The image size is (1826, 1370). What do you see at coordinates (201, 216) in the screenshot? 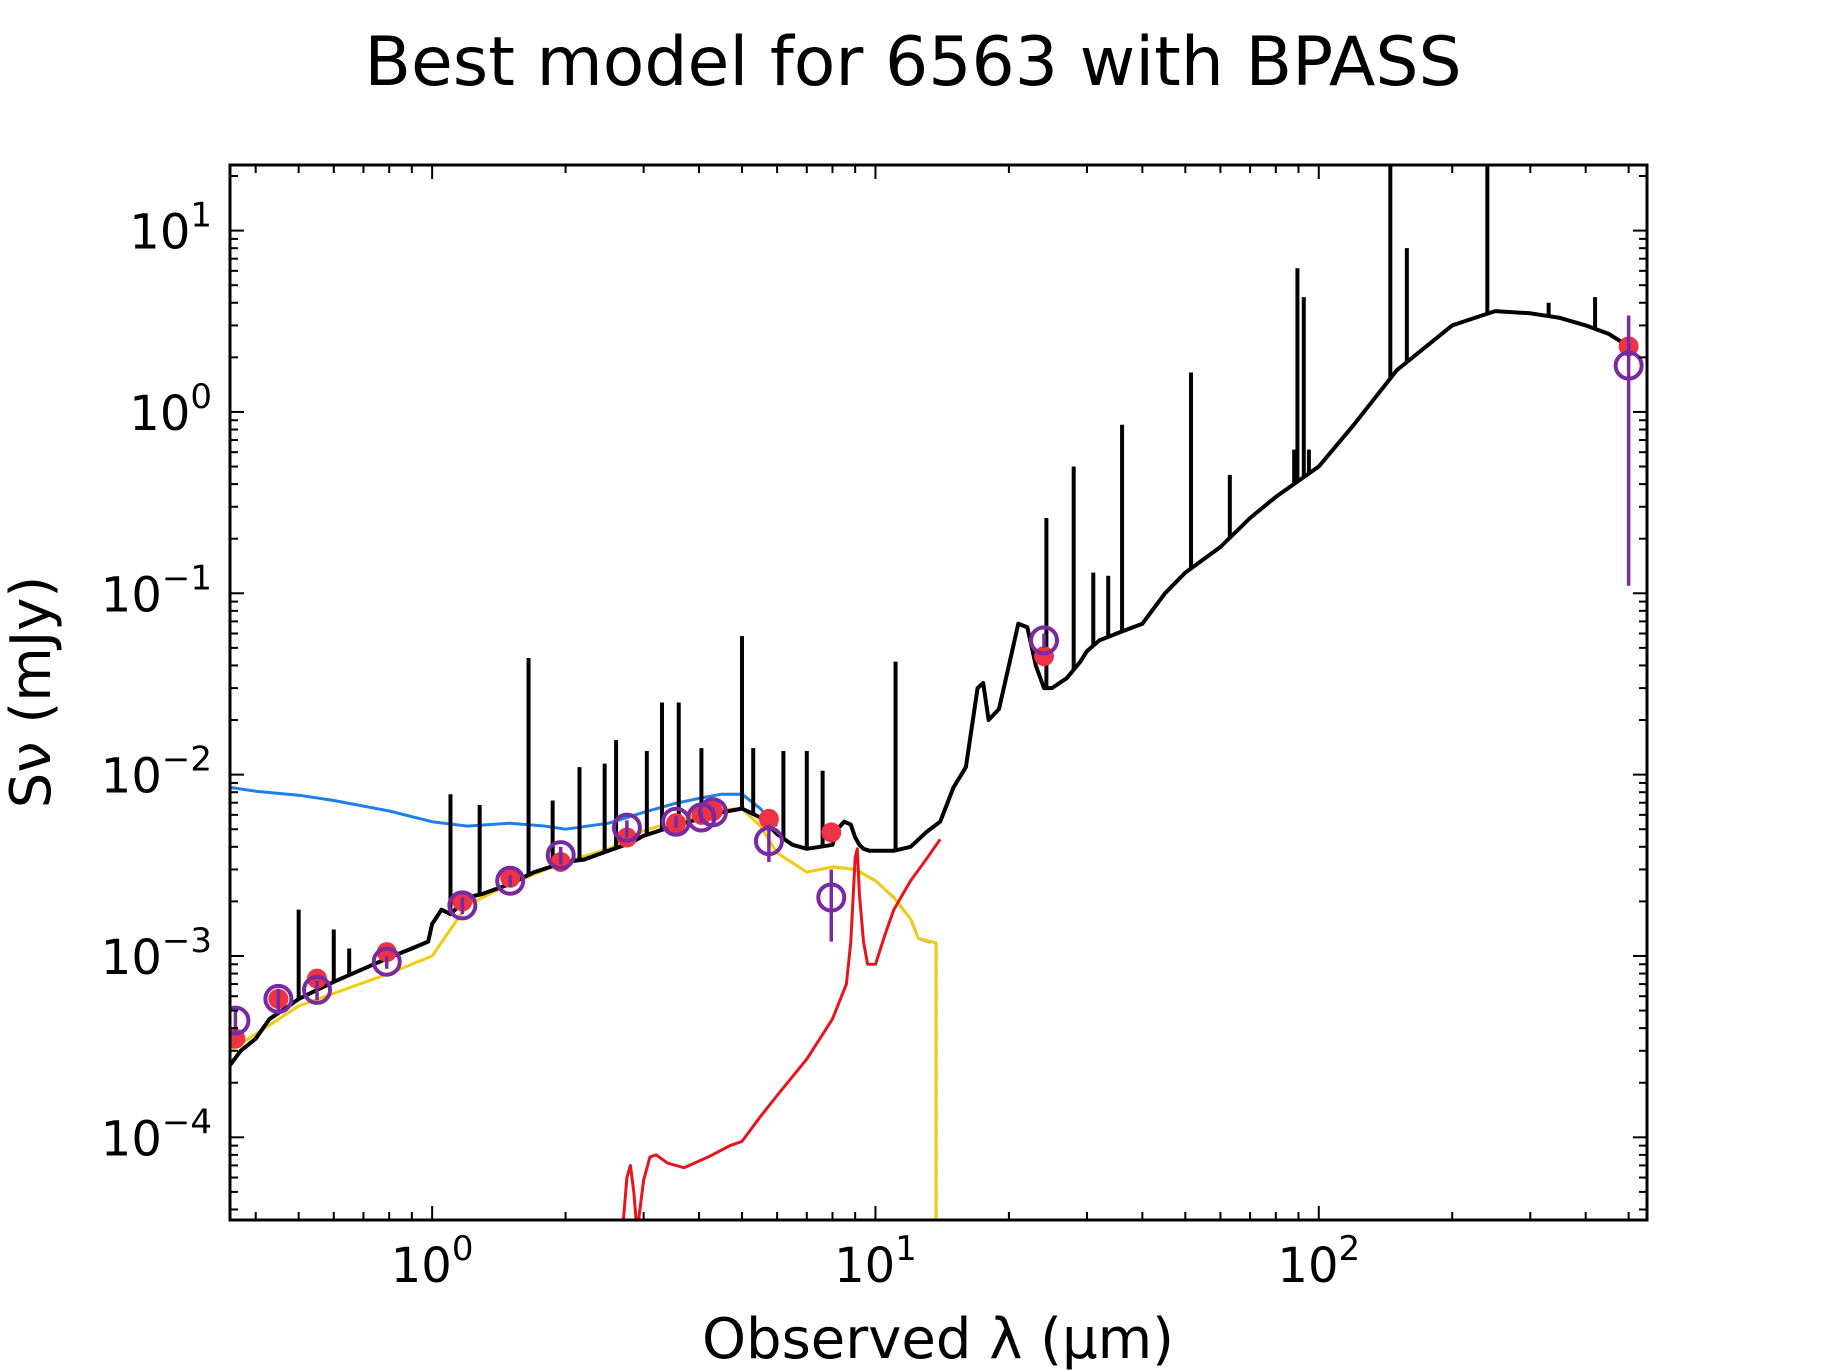
I see `y-tick-label-exponent: 1` at bounding box center [201, 216].